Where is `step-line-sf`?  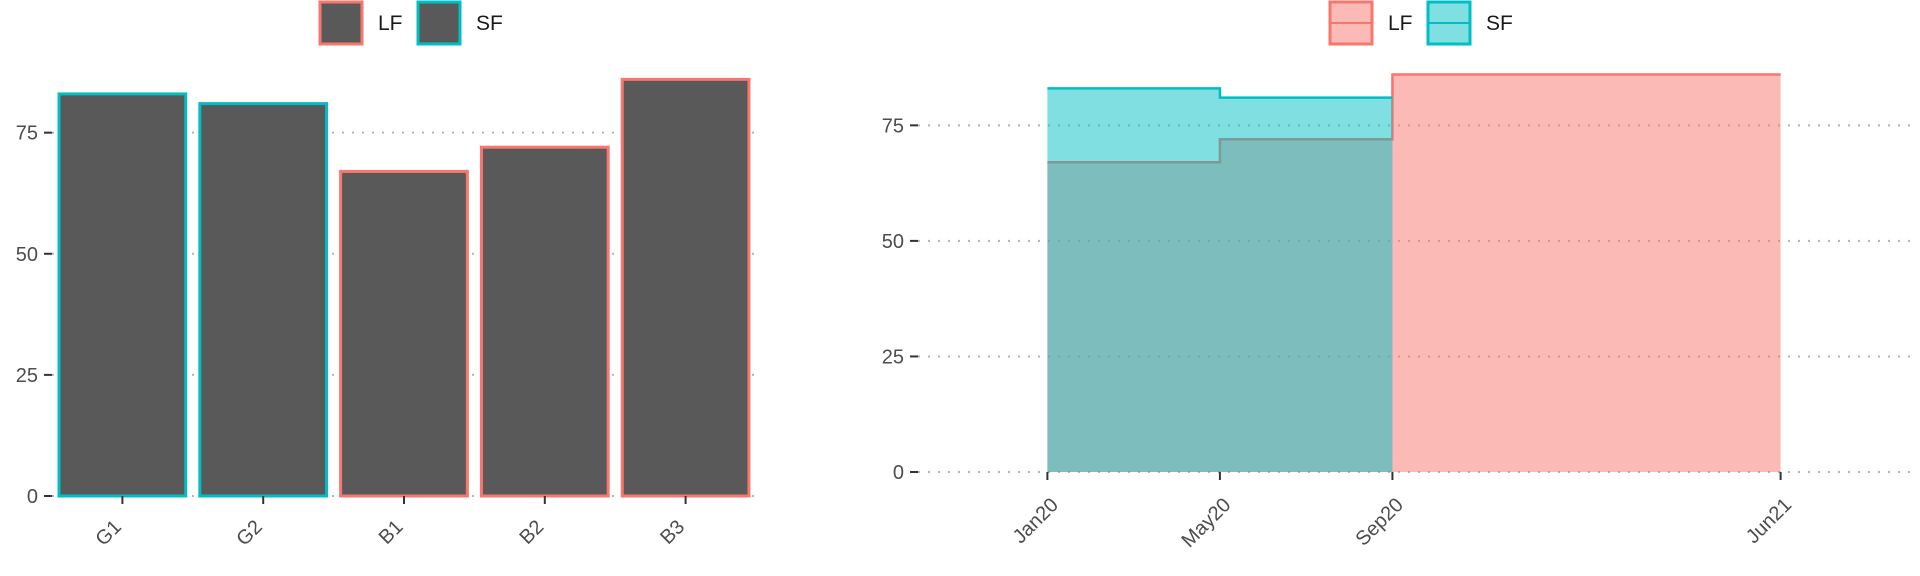 step-line-sf is located at coordinates (1220, 93).